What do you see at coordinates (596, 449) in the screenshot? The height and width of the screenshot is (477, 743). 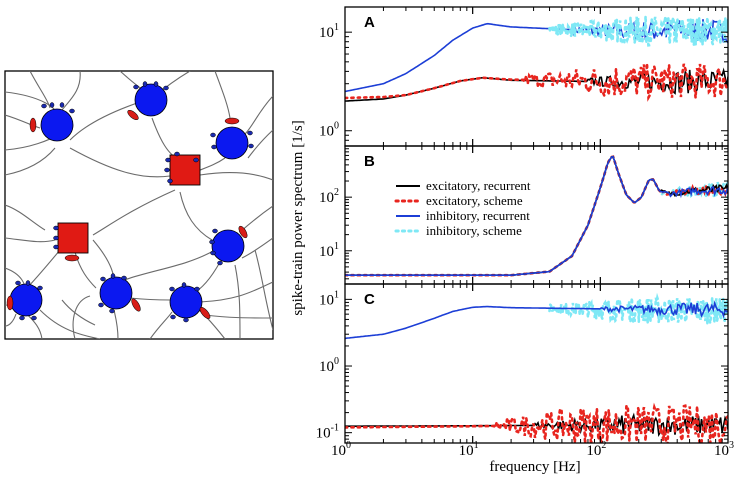 I see `x-tick-label: 10²` at bounding box center [596, 449].